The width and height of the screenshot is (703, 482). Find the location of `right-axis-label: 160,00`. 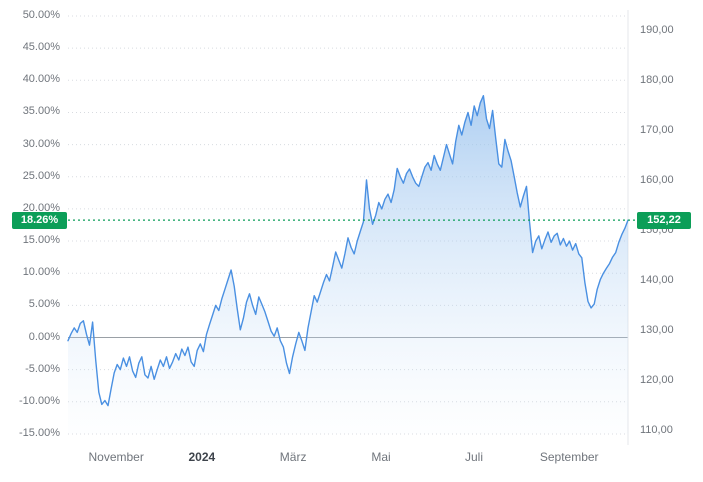

right-axis-label: 160,00 is located at coordinates (657, 180).